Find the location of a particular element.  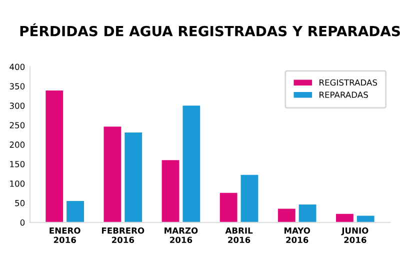

y-tick-label: 250 is located at coordinates (17, 125).